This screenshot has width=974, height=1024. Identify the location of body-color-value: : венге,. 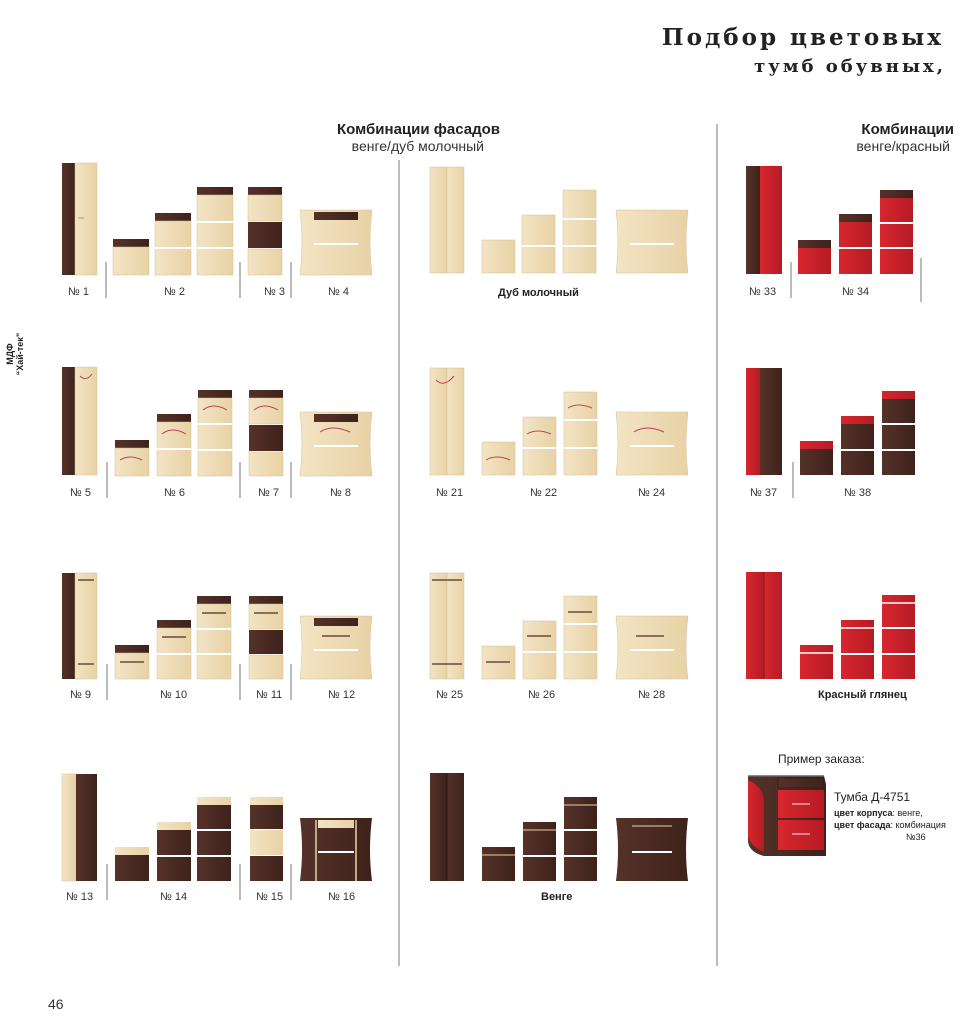
(907, 813).